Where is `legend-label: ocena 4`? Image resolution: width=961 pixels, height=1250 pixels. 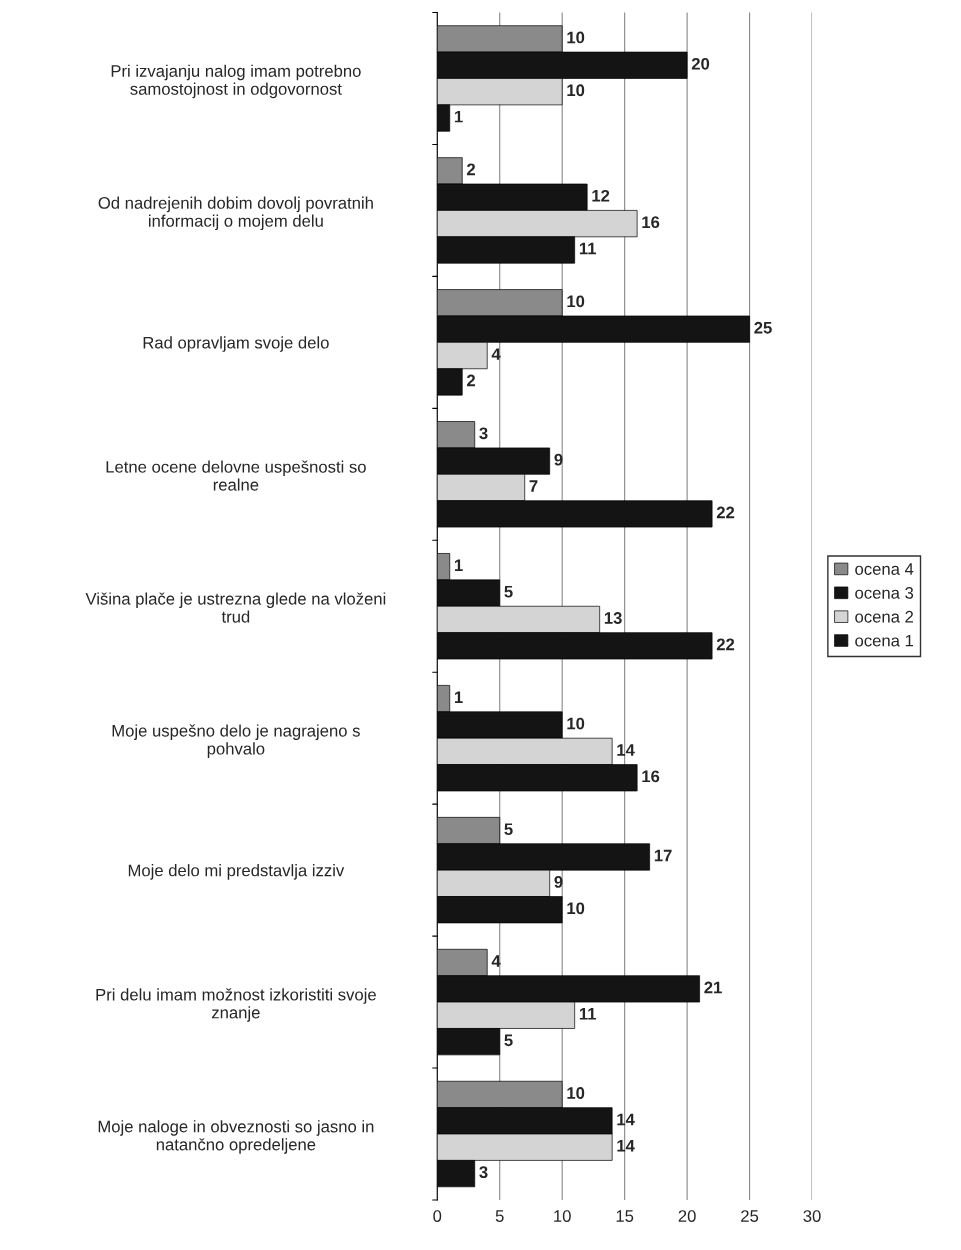 legend-label: ocena 4 is located at coordinates (884, 569).